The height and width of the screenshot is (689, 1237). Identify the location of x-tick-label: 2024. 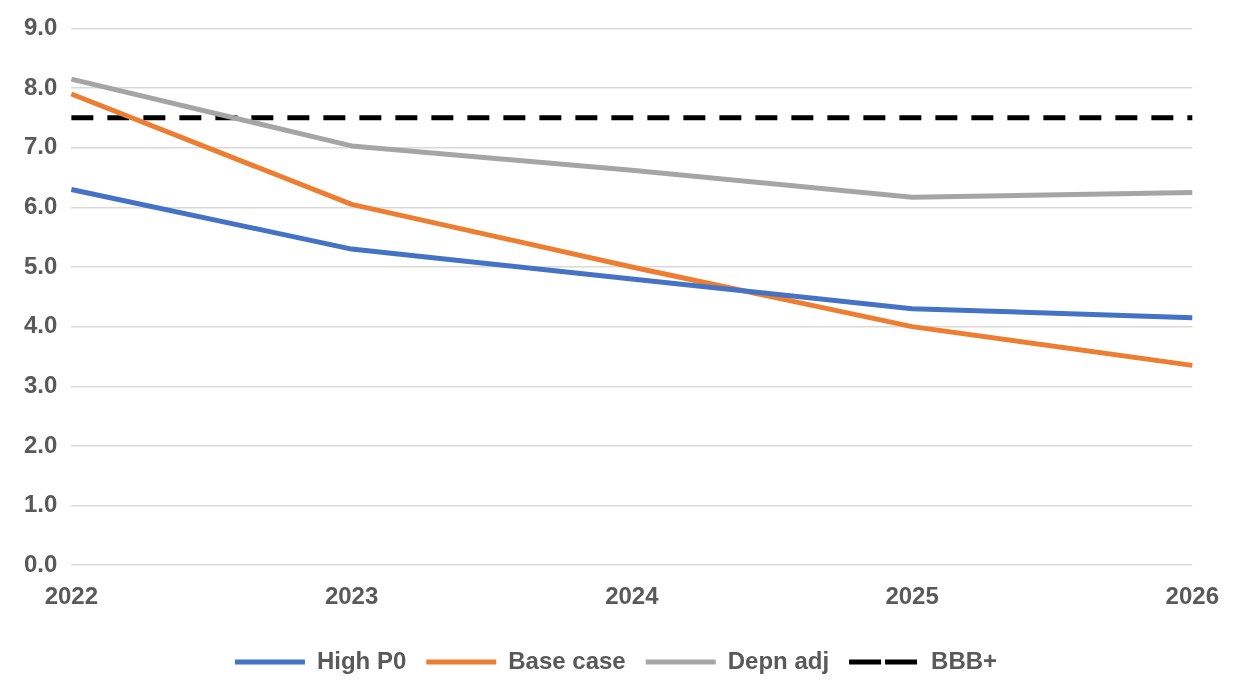
(632, 596).